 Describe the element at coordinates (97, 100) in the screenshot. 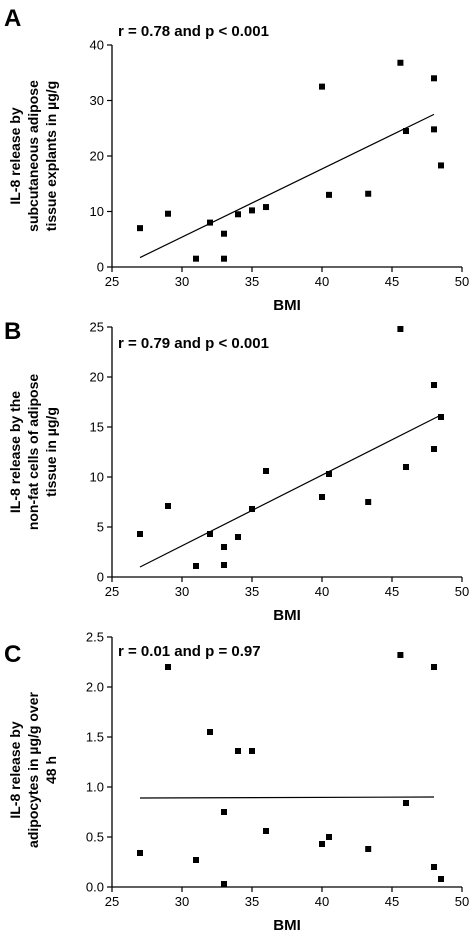

I see `y-tick-label: 30` at that location.